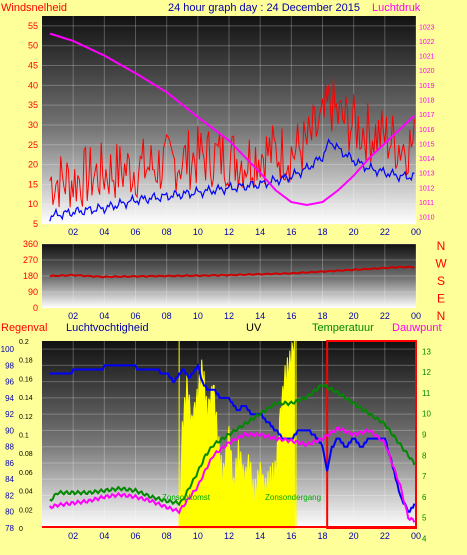 This screenshot has height=555, width=467. Describe the element at coordinates (33, 46) in the screenshot. I see `wind-speed-tick-label: 50` at that location.